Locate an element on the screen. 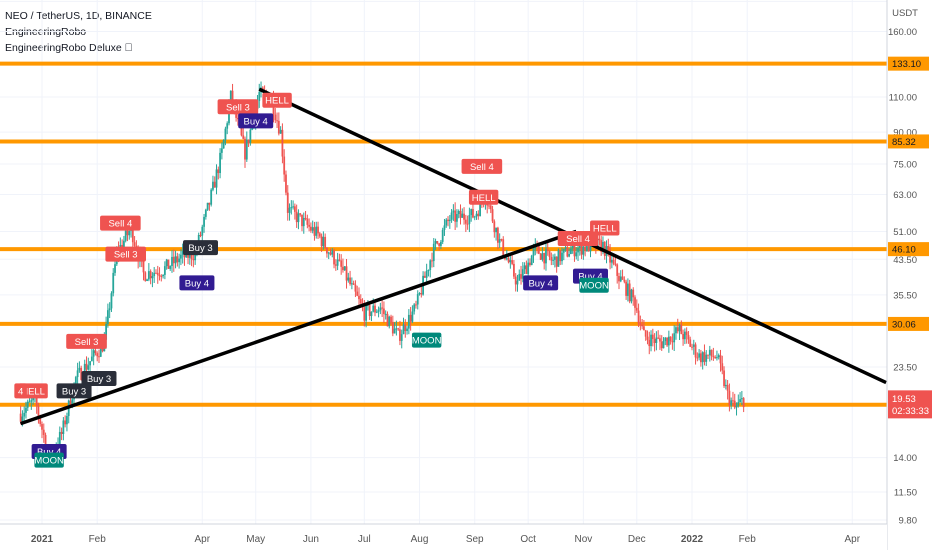 The image size is (932, 550). signal-tag-sell is located at coordinates (483, 197).